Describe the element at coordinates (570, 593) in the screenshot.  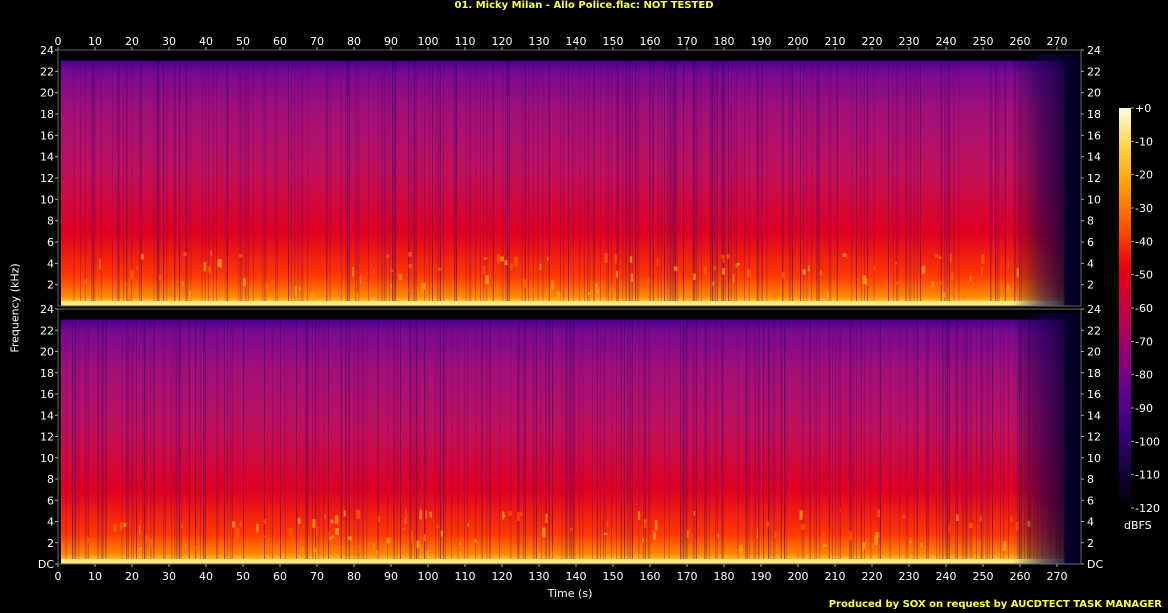
I see `x-axis-label: Time (s)` at that location.